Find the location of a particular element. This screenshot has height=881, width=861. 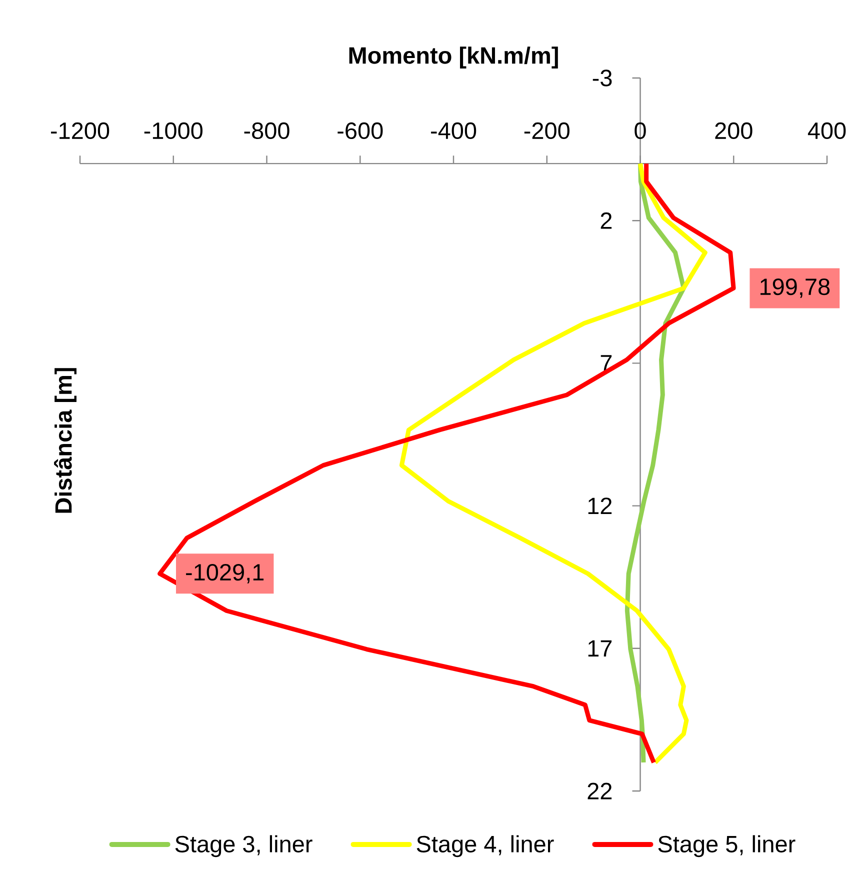

x-tick-label: 400 is located at coordinates (827, 131).